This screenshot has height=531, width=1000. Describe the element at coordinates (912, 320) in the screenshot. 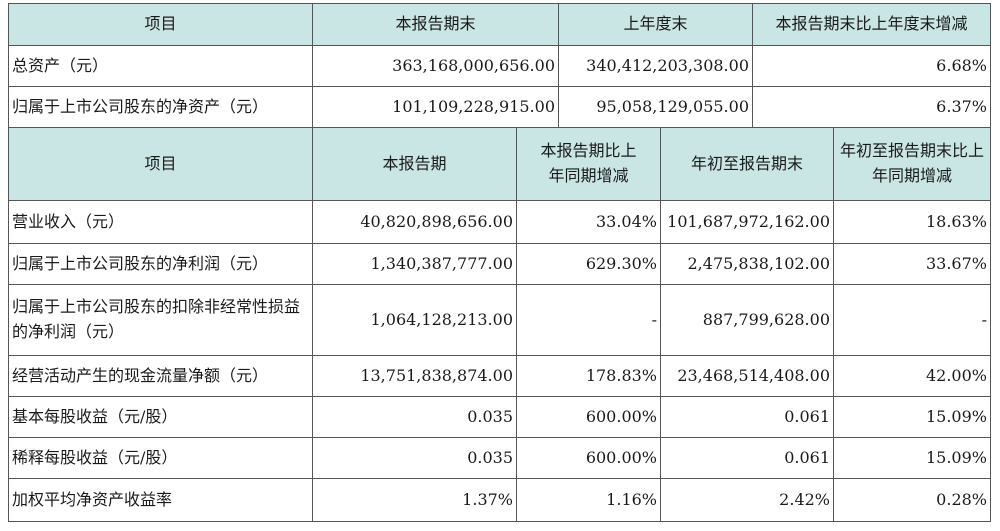

I see `cell-deducted-net-profit-ytd-yoy: -` at that location.